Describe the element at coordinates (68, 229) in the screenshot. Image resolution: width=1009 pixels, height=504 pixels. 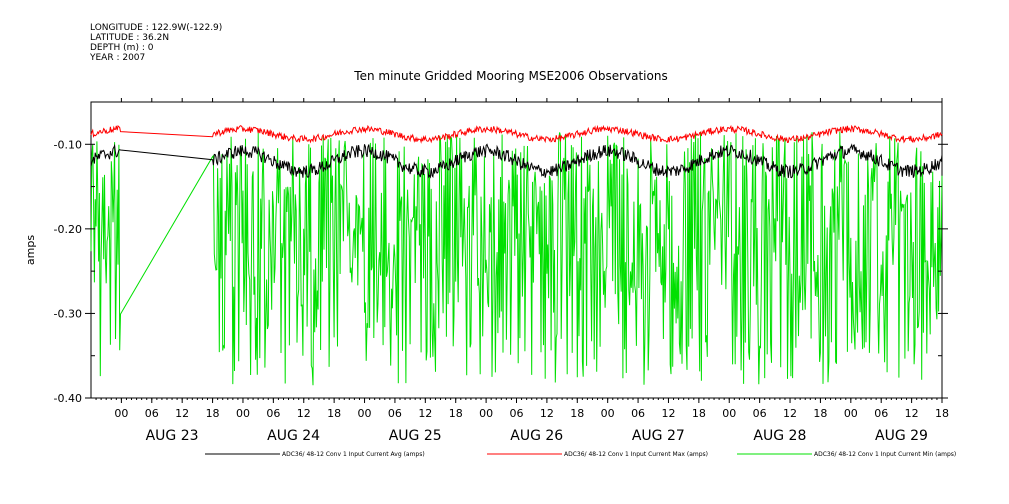
I see `y-tick-label: -0.20` at that location.